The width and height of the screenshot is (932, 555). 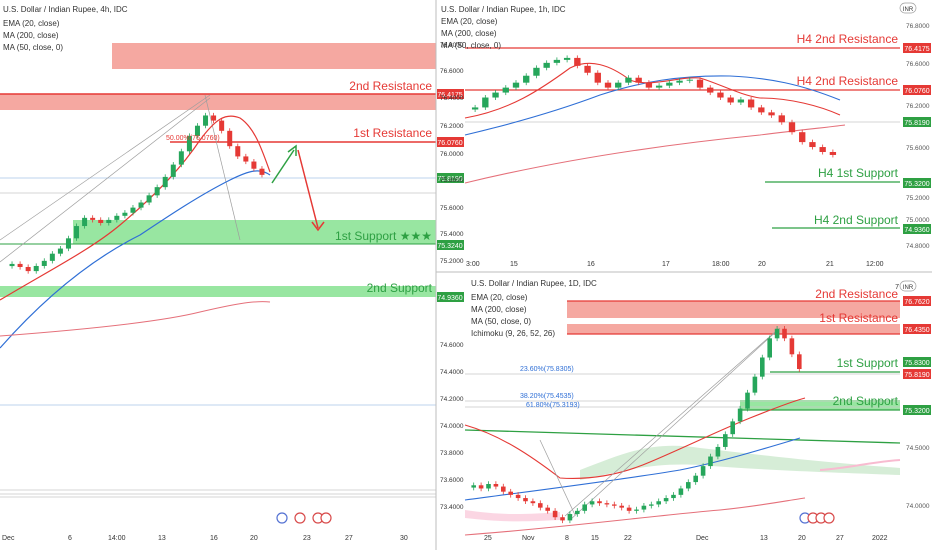 I want to click on xtick-1d-1: Nov, so click(x=528, y=538).